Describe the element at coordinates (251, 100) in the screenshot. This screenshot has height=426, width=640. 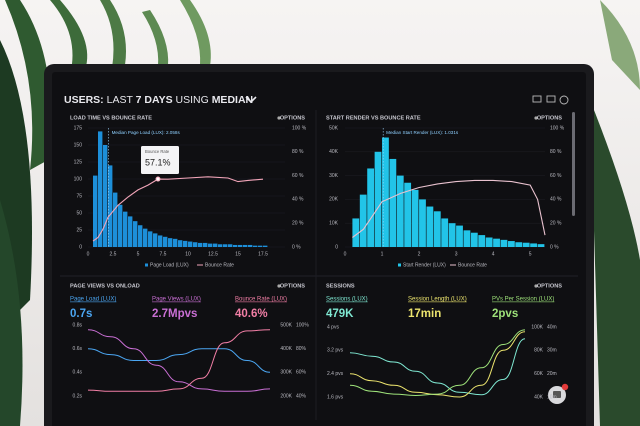
I see `dropdown-chevron` at that location.